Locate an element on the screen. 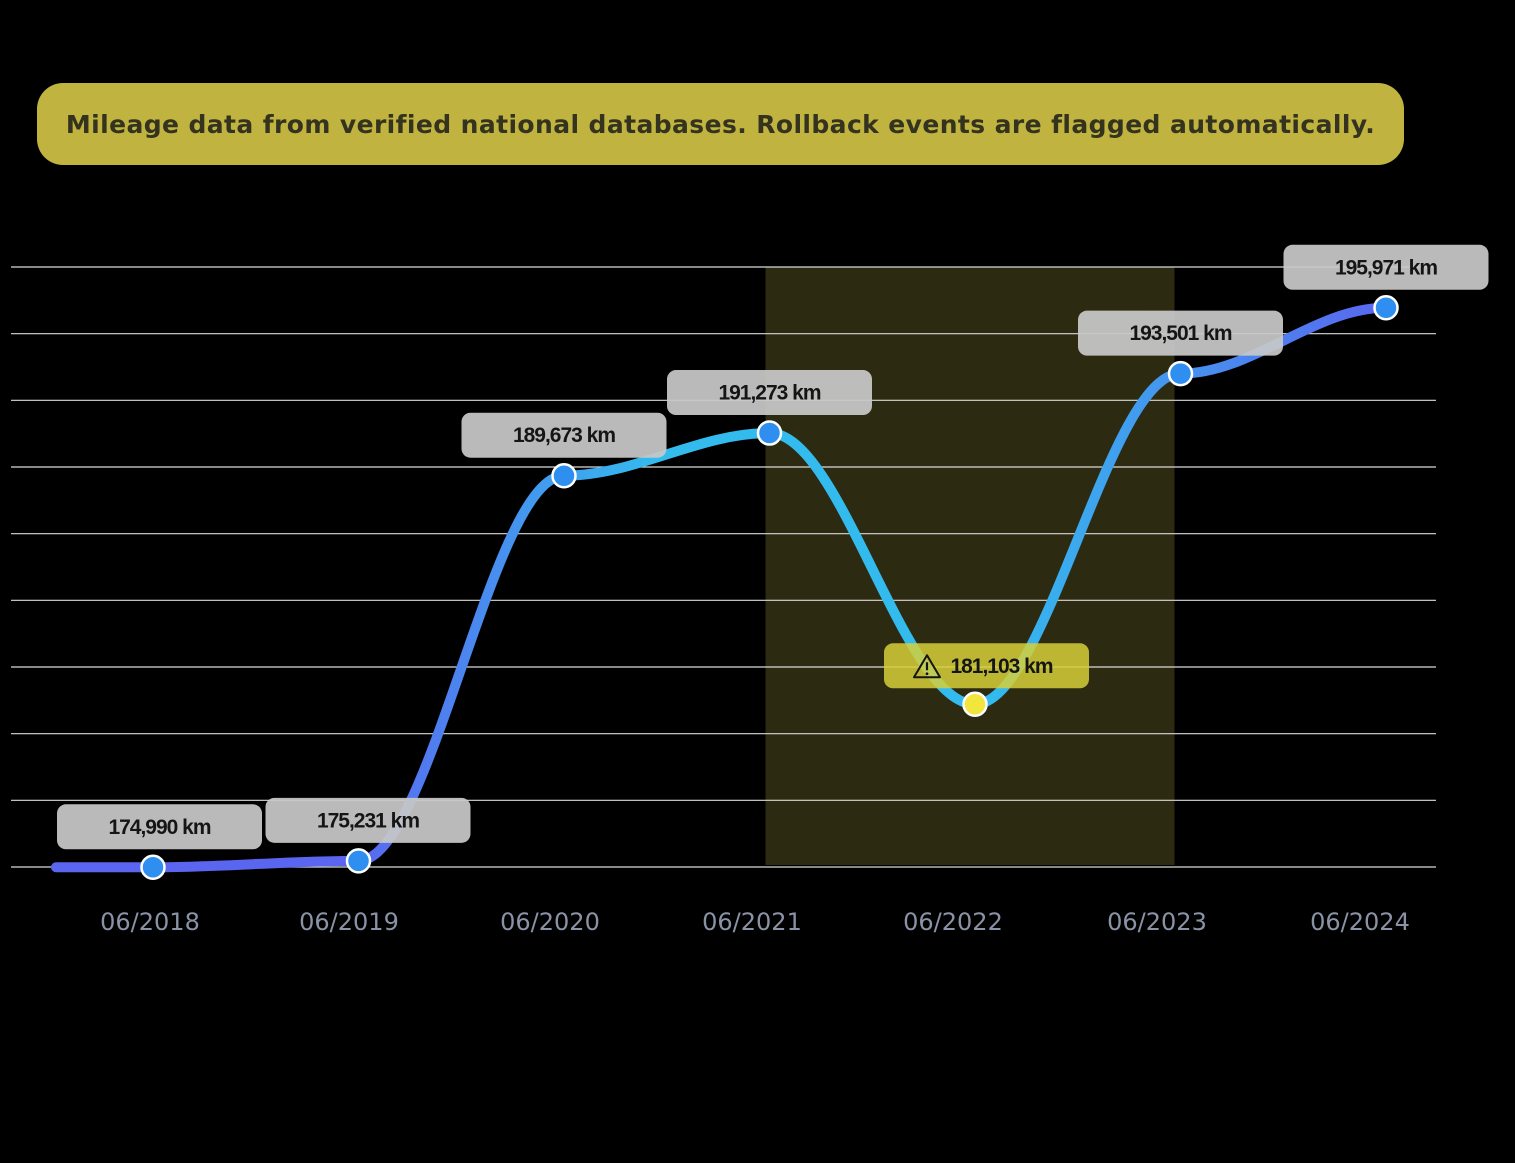 This screenshot has height=1163, width=1515. value-label: 195,971 km is located at coordinates (1386, 267).